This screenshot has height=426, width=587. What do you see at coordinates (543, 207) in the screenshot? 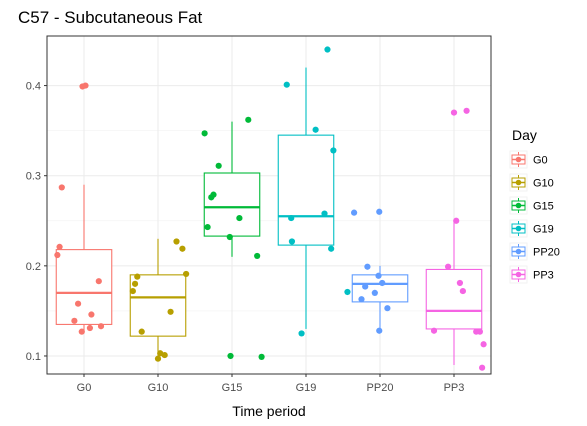
I see `legend-label: G15` at bounding box center [543, 207].